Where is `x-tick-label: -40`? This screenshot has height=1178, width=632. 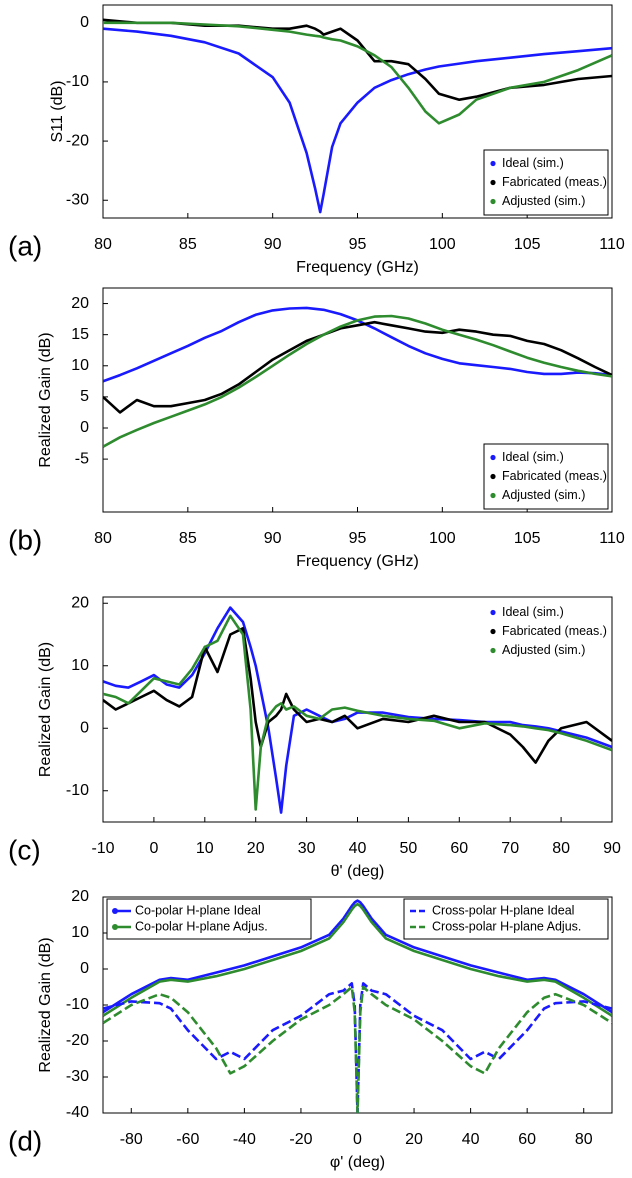 x-tick-label: -40 is located at coordinates (244, 1139).